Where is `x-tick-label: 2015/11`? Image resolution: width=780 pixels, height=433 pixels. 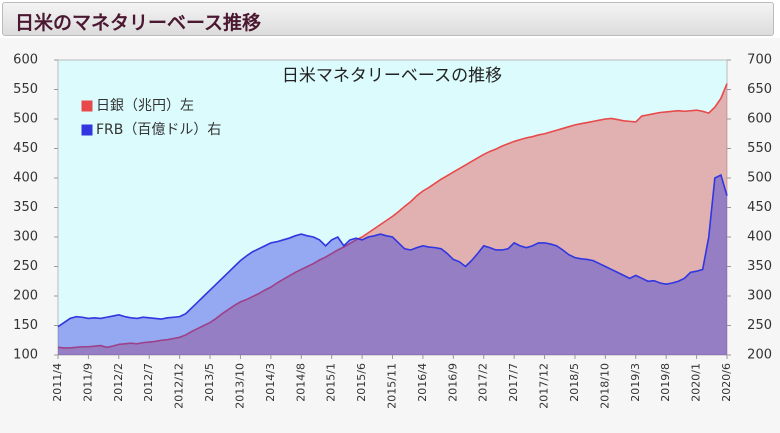
x-tick-label: 2015/11 is located at coordinates (392, 386).